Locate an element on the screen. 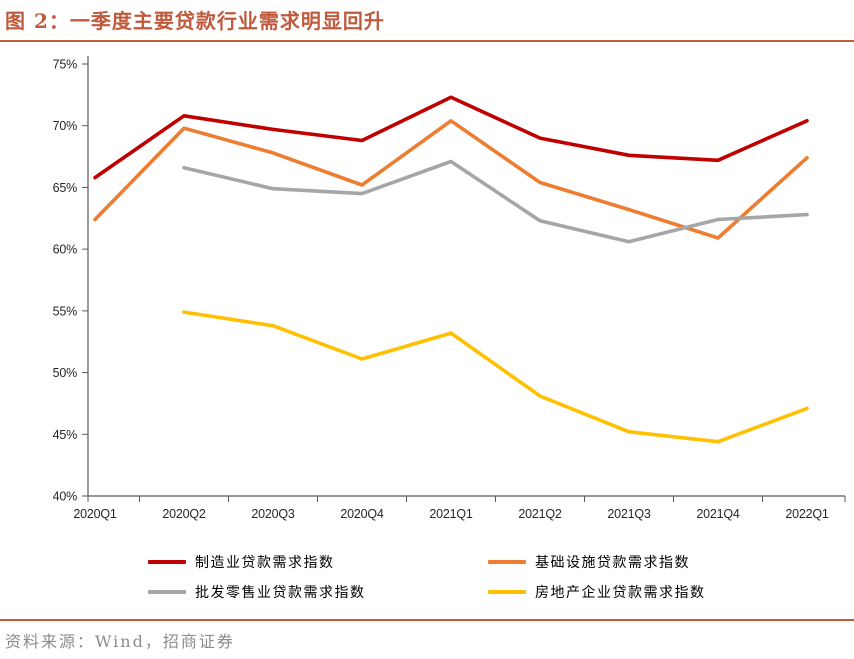  legend-item-2: 批发零售业贷款需求指数 is located at coordinates (318, 592).